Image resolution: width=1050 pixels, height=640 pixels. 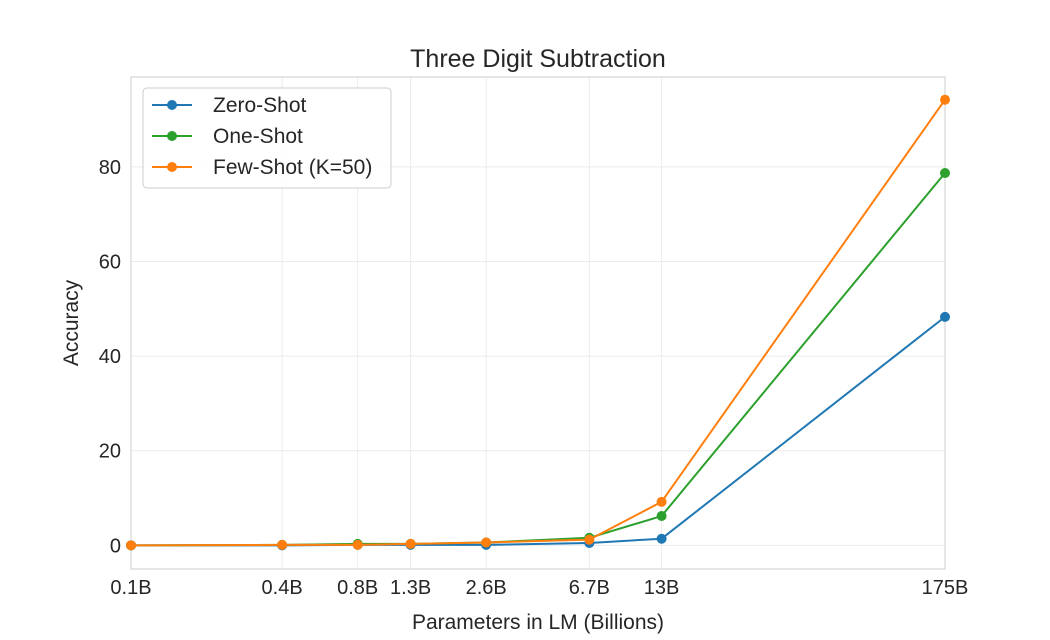 I want to click on legend-label-few-shot-k-50: Few-Shot (K=50), so click(x=292, y=167).